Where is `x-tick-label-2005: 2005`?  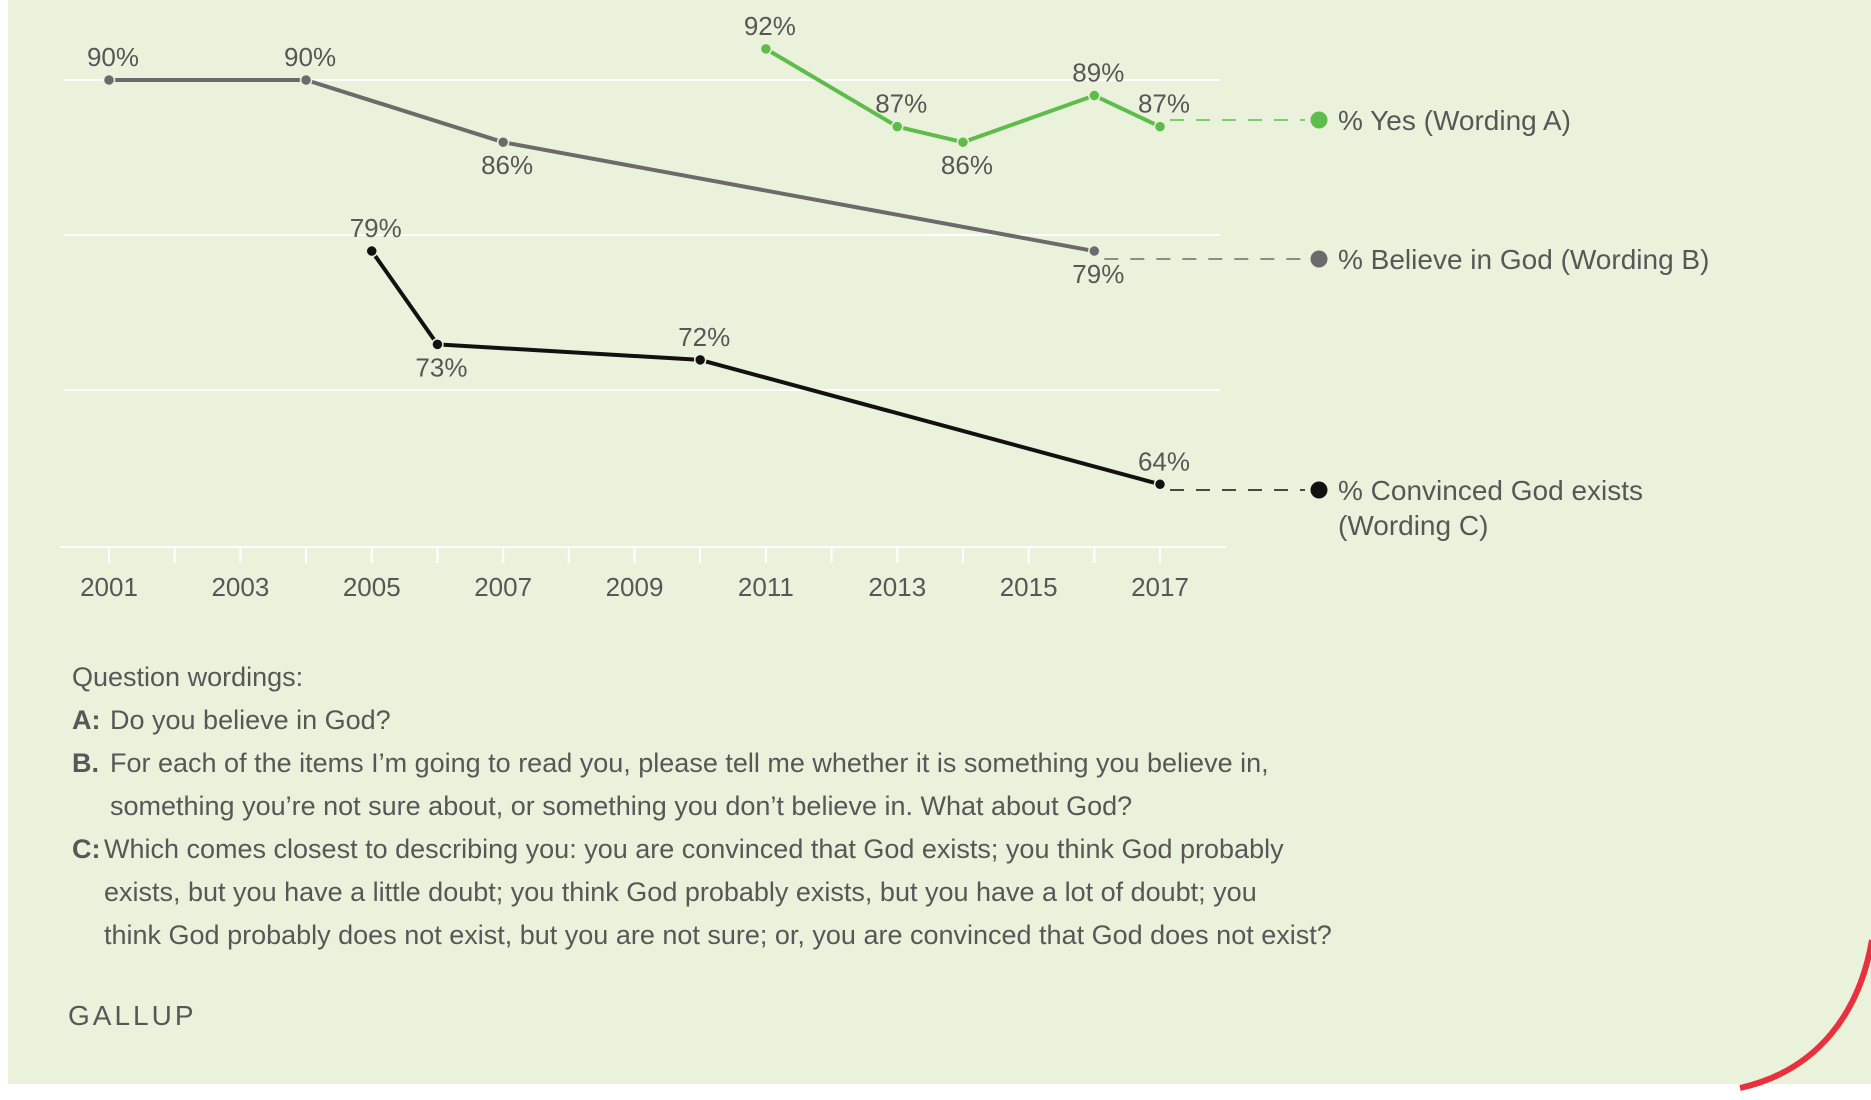
x-tick-label-2005: 2005 is located at coordinates (372, 587).